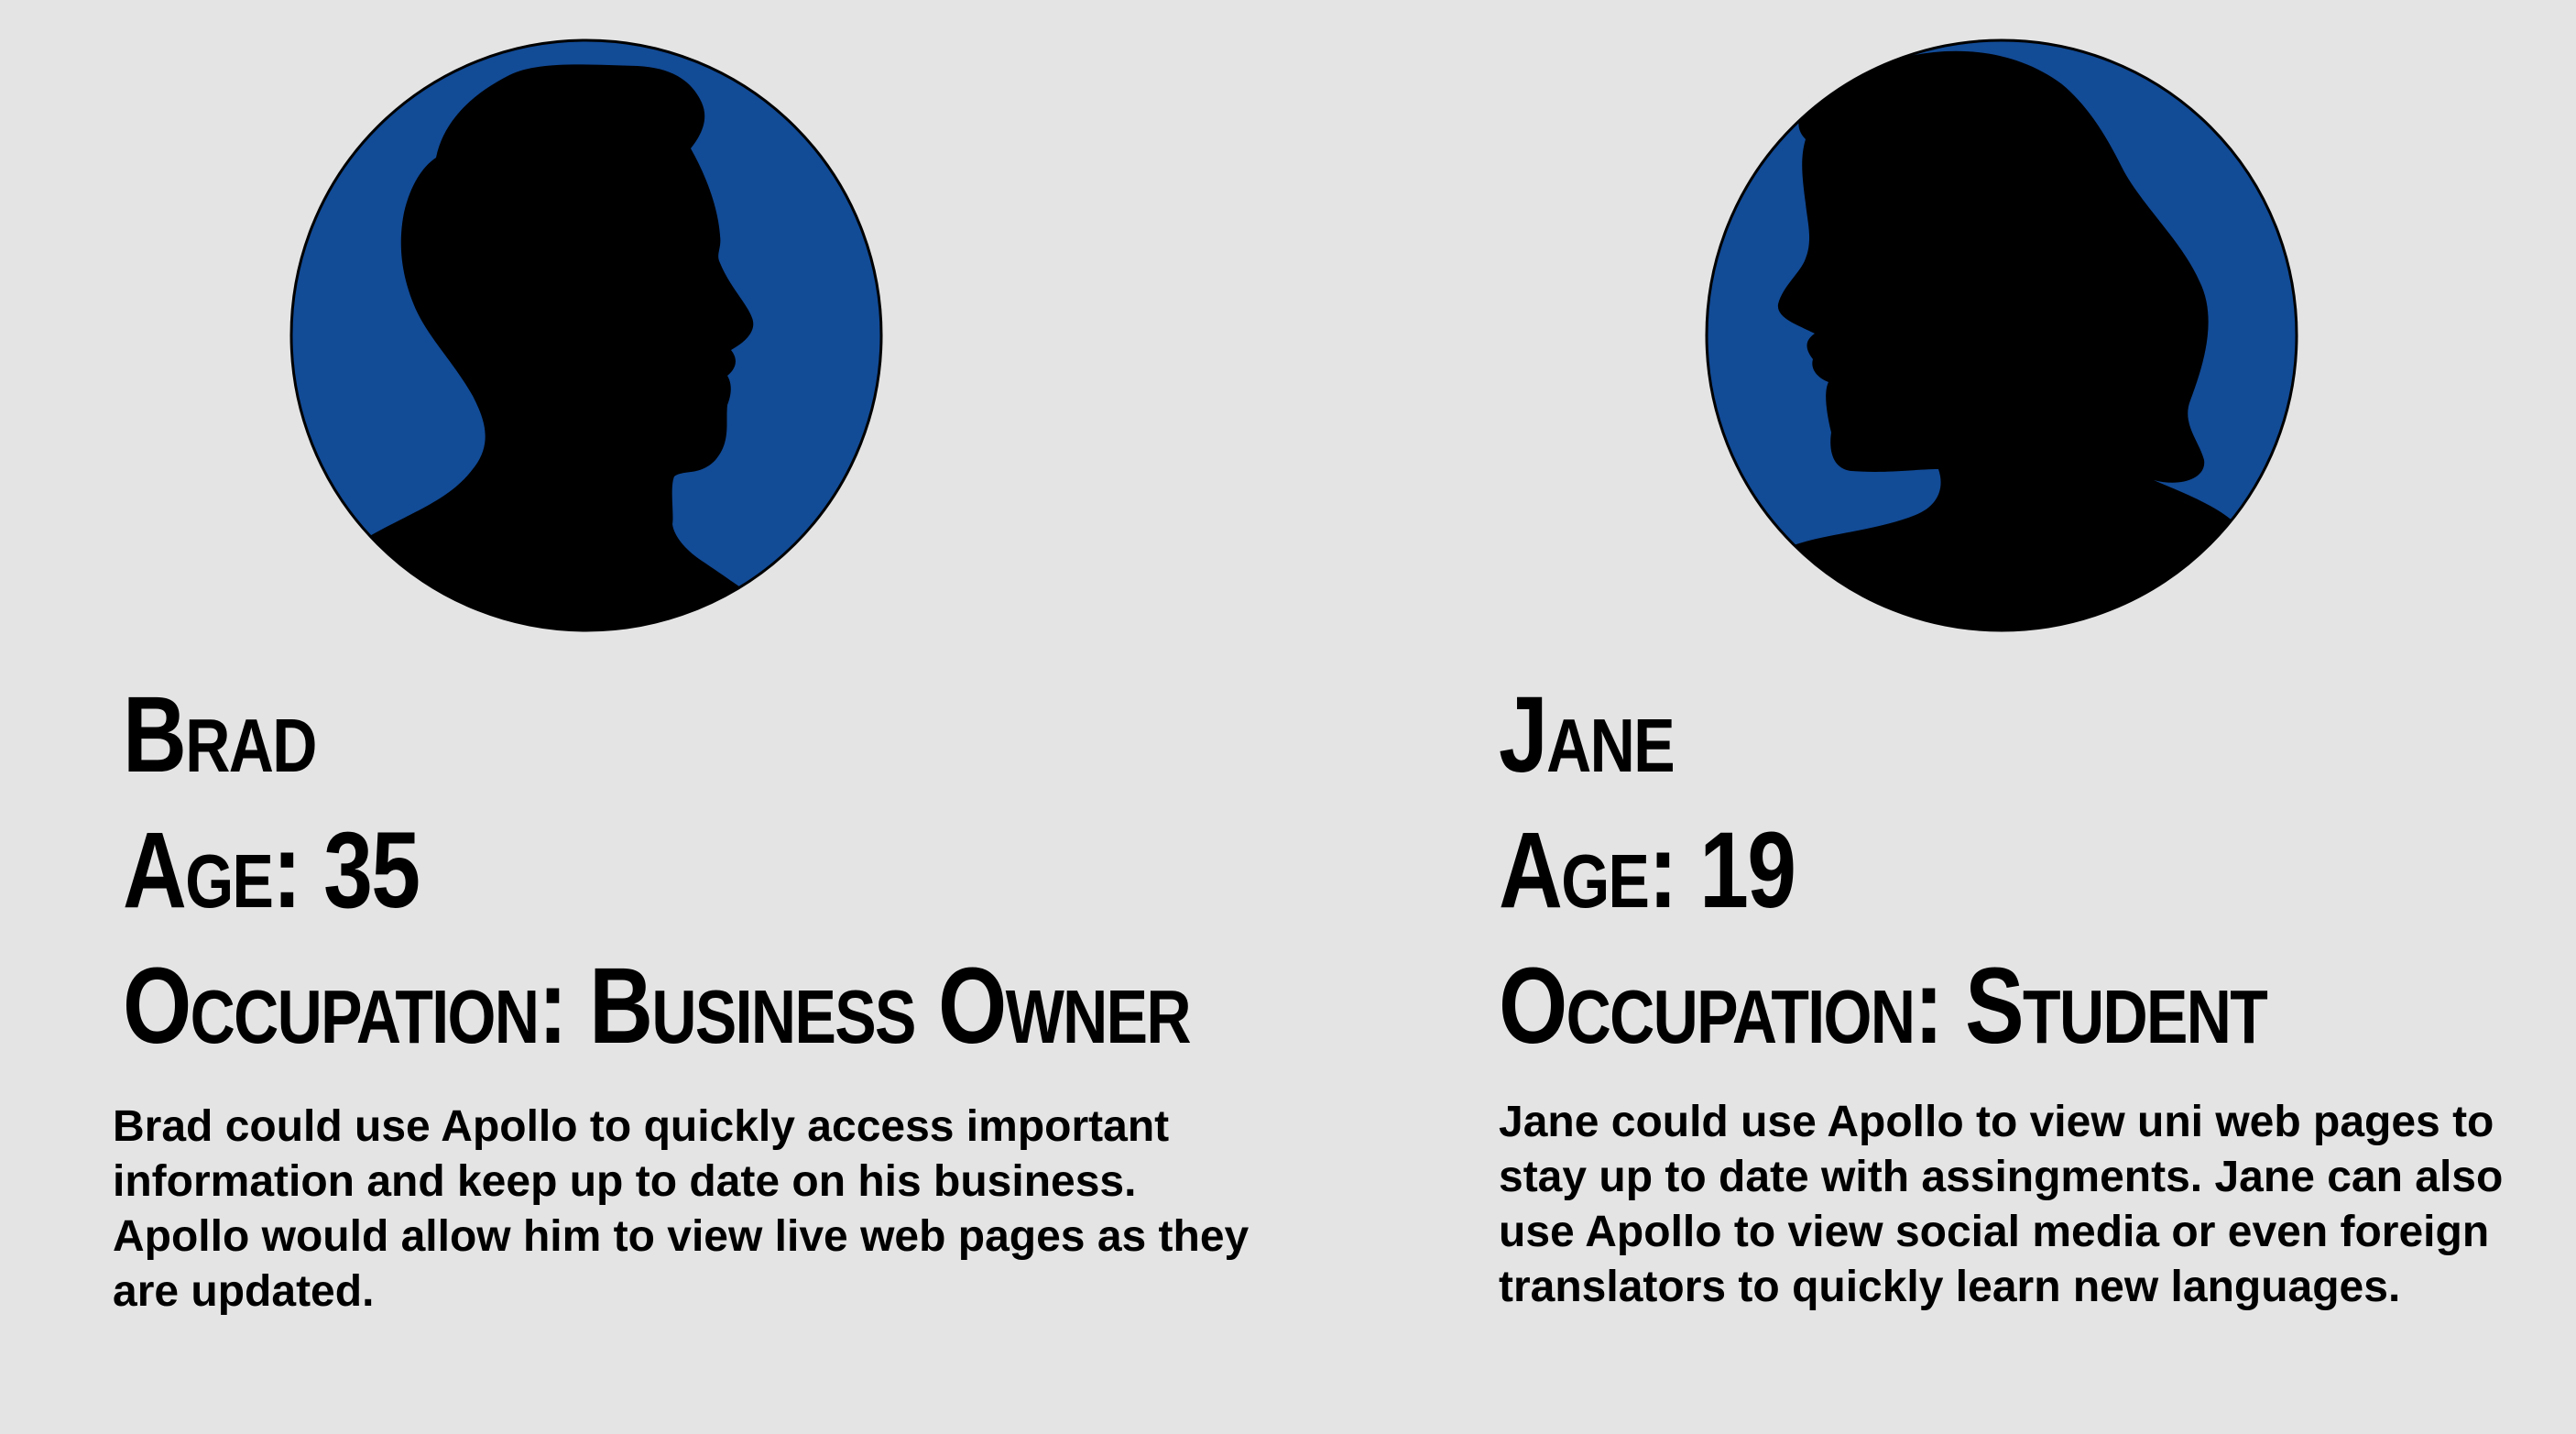 The height and width of the screenshot is (1434, 2576). What do you see at coordinates (773, 870) in the screenshot?
I see `persona-info-brad: Brad Age: 35 Occupation: Business Owner` at bounding box center [773, 870].